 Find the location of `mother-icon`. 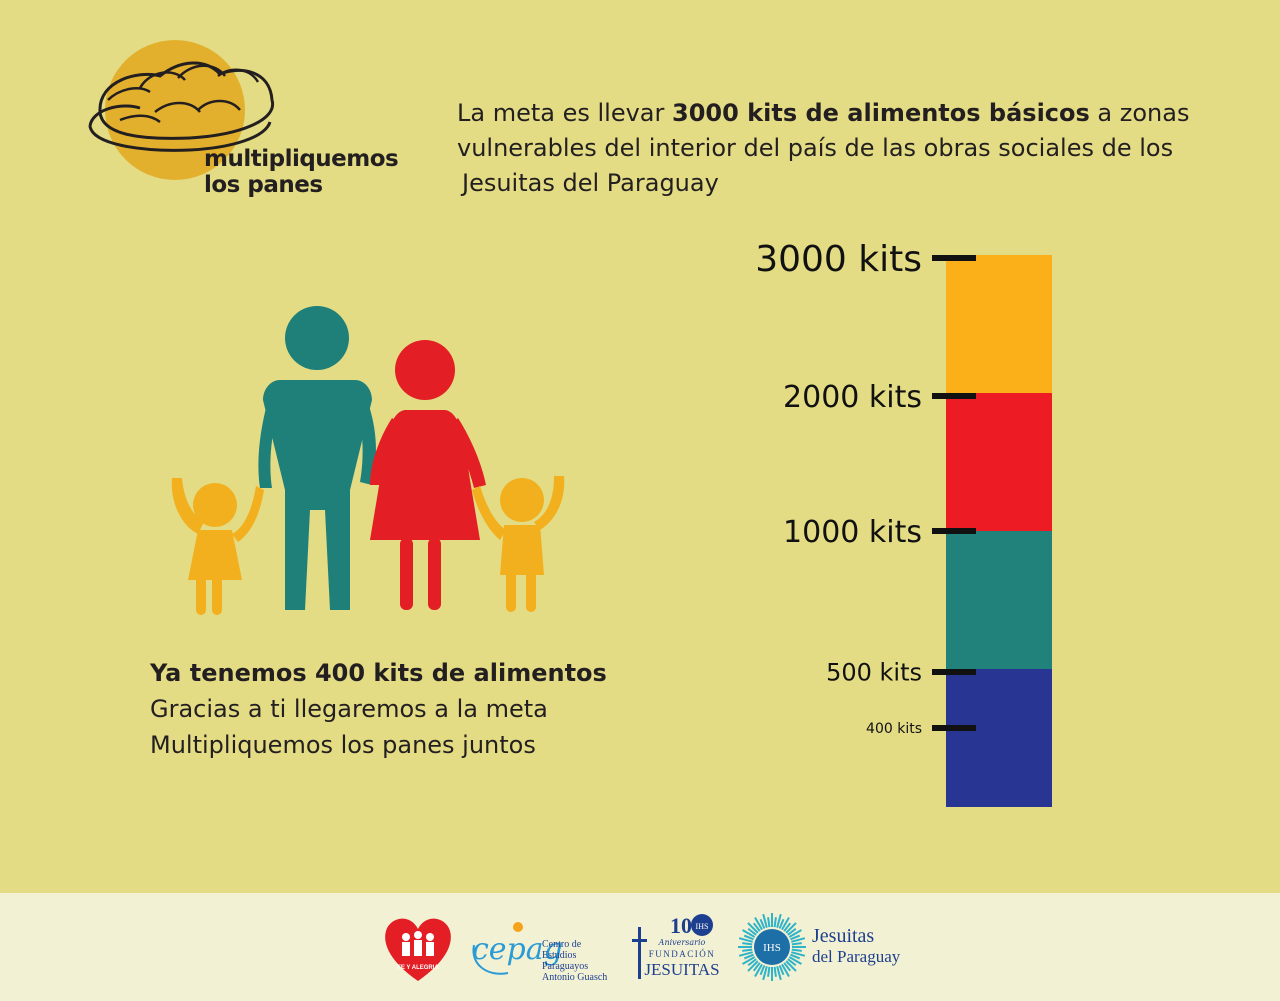

mother-icon is located at coordinates (428, 475).